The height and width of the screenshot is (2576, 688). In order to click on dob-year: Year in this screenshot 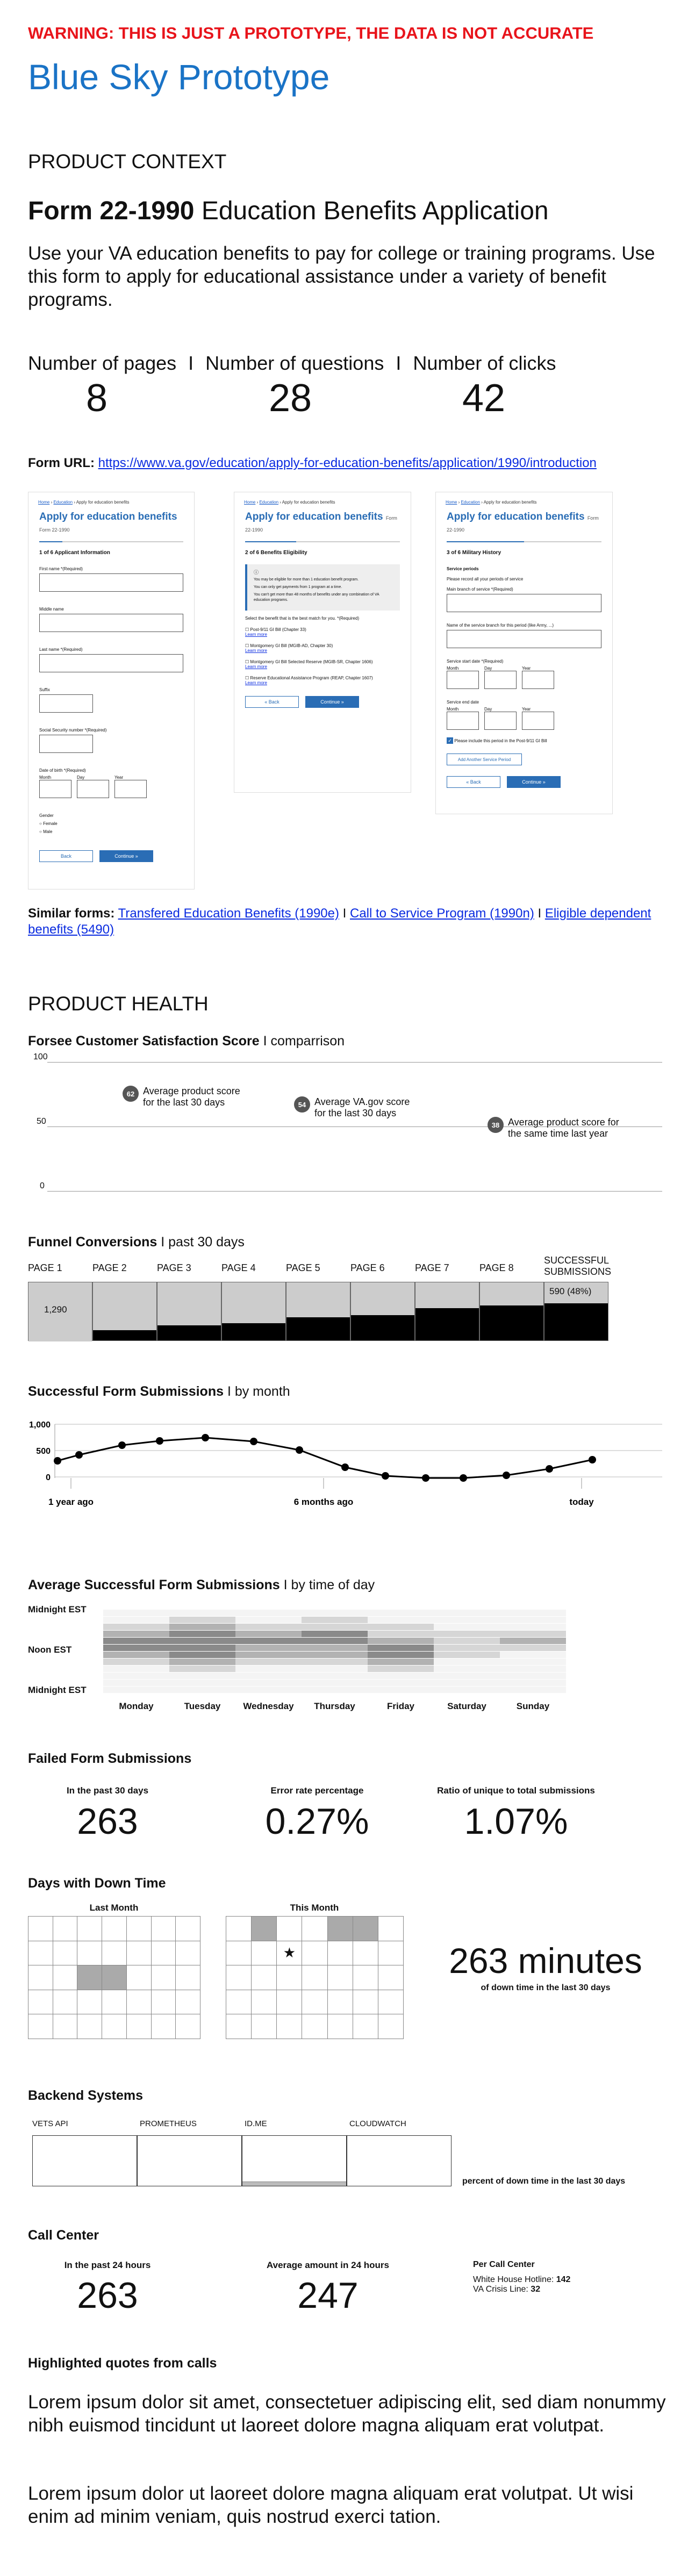, I will do `click(130, 786)`.